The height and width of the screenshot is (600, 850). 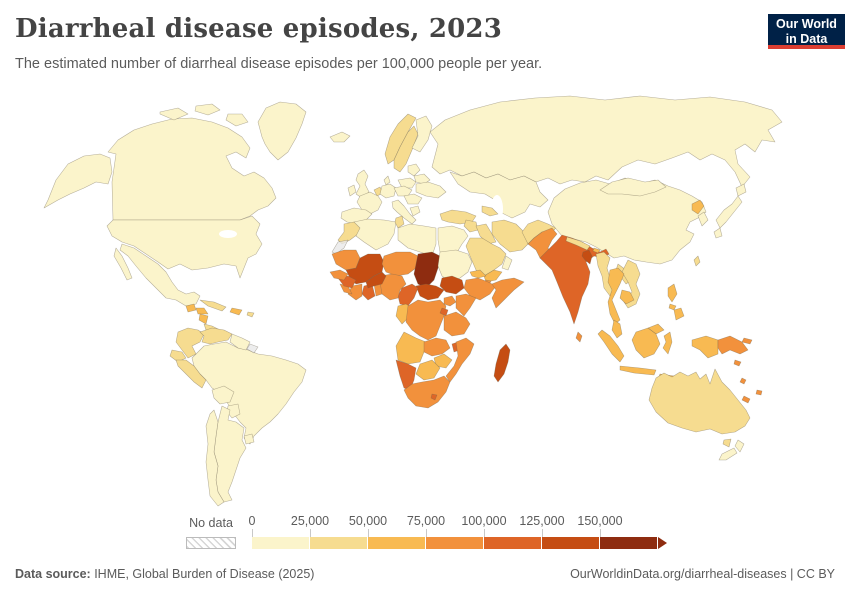 What do you see at coordinates (672, 293) in the screenshot?
I see `country-philippines-luzon` at bounding box center [672, 293].